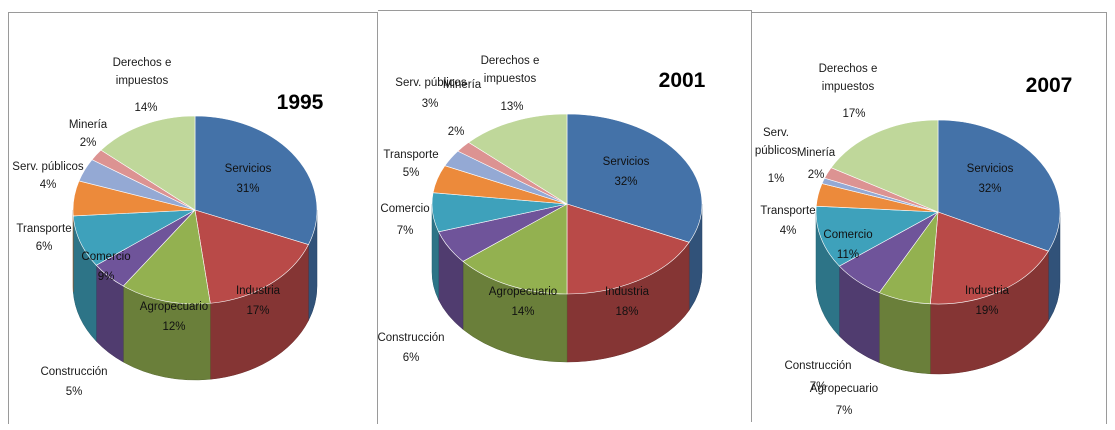 The height and width of the screenshot is (430, 1115). Describe the element at coordinates (626, 312) in the screenshot. I see `slice-value-industria: 18%` at that location.